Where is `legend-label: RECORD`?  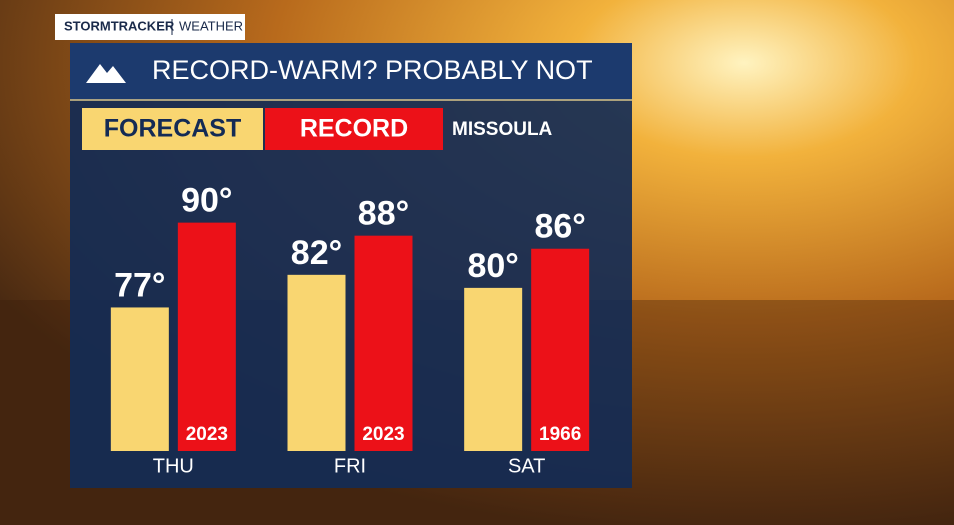
legend-label: RECORD is located at coordinates (354, 129).